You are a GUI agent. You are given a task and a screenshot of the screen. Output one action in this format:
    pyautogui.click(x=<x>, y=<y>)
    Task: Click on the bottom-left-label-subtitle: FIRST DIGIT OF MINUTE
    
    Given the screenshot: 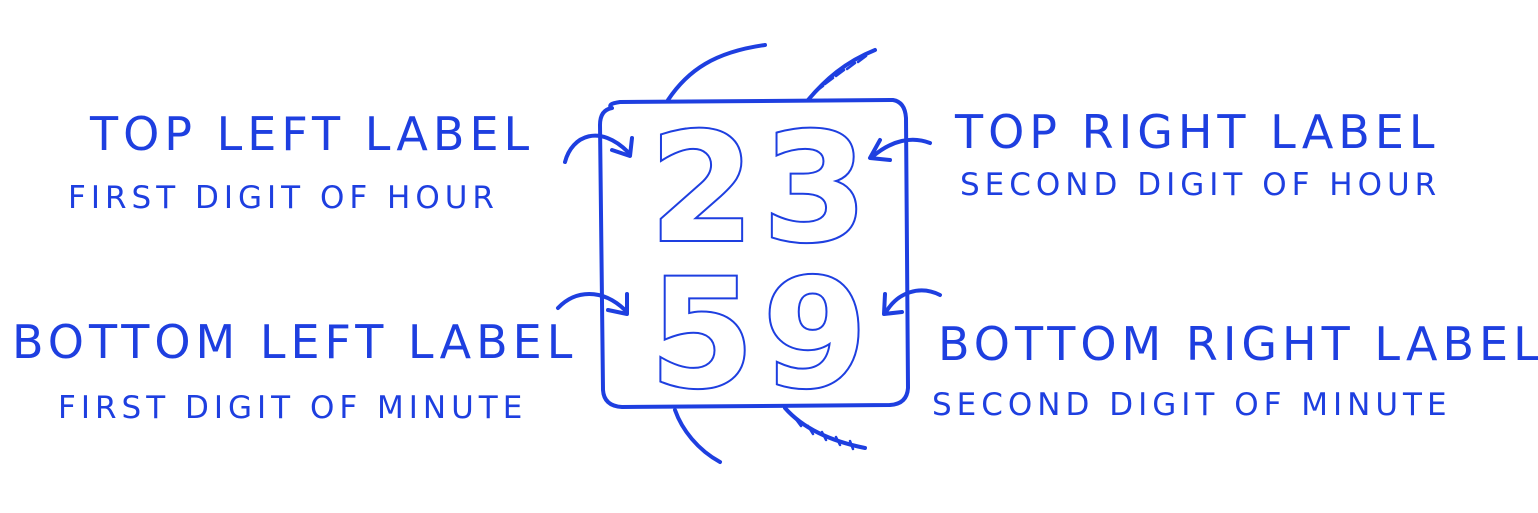 What is the action you would take?
    pyautogui.click(x=292, y=408)
    